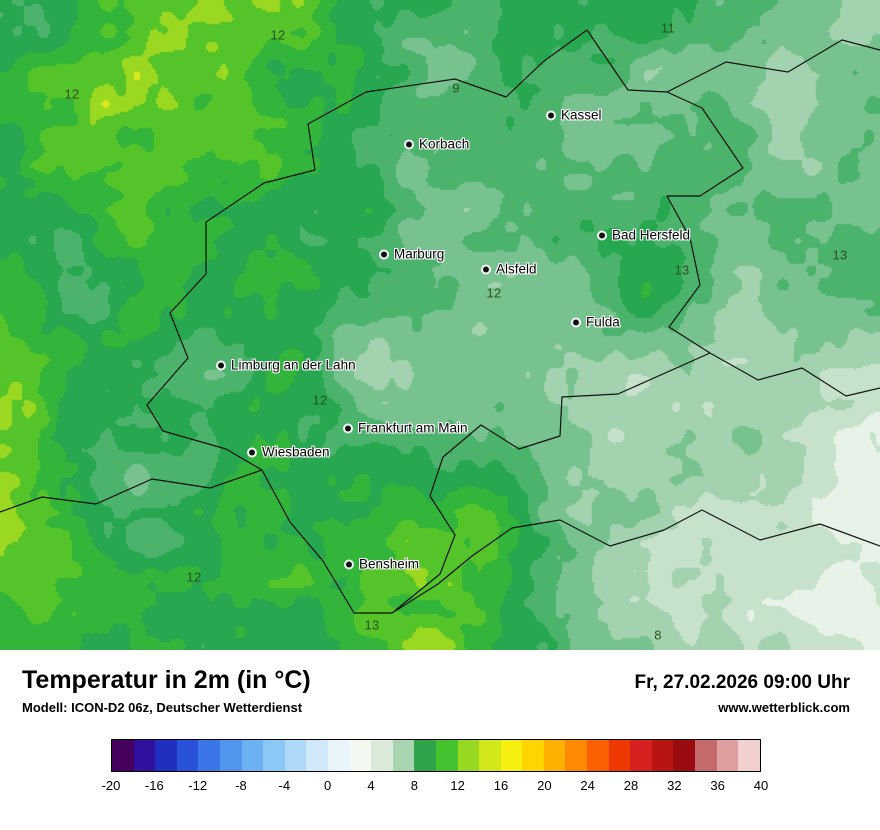  I want to click on city-label: Marburg, so click(419, 254).